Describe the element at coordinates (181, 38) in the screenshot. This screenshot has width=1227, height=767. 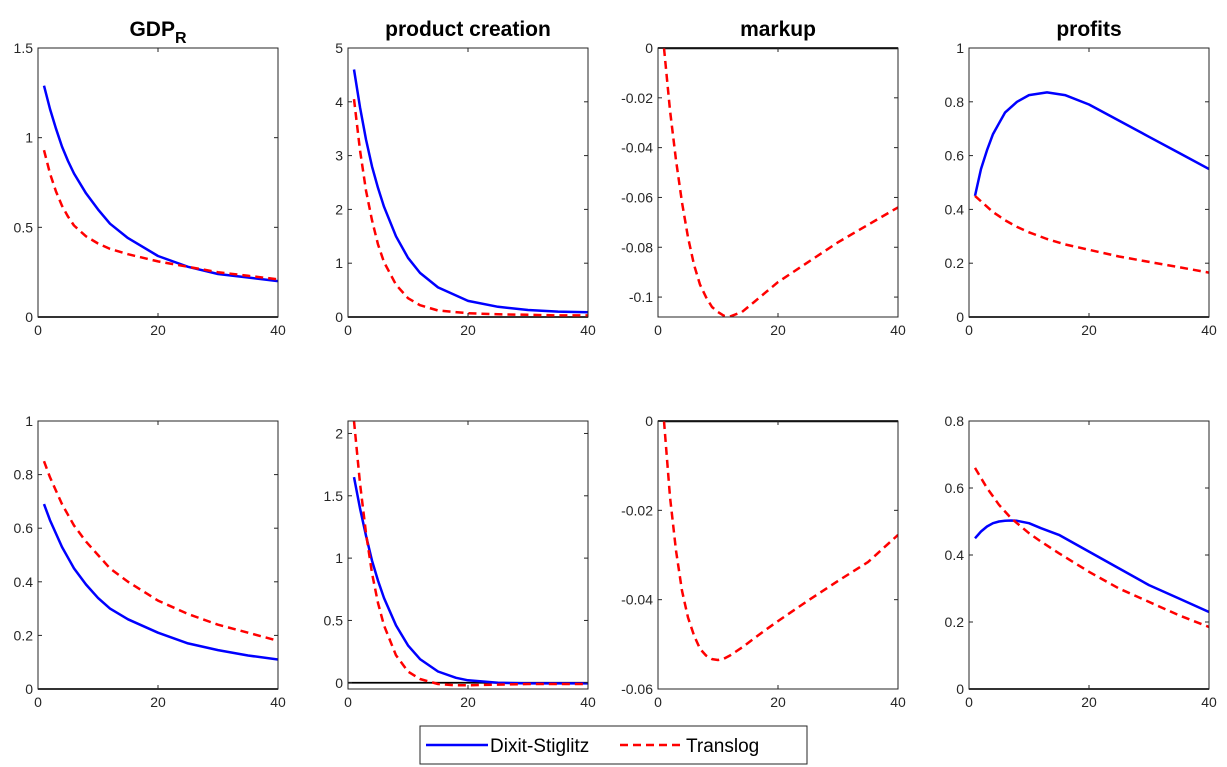
I see `panel-title-subscript: R` at that location.